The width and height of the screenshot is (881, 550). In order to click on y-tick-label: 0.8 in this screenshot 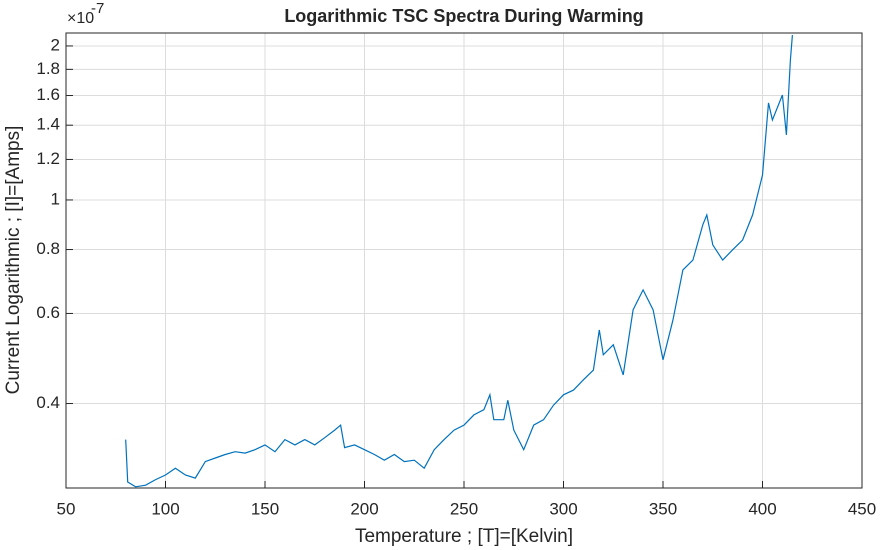, I will do `click(48, 248)`.